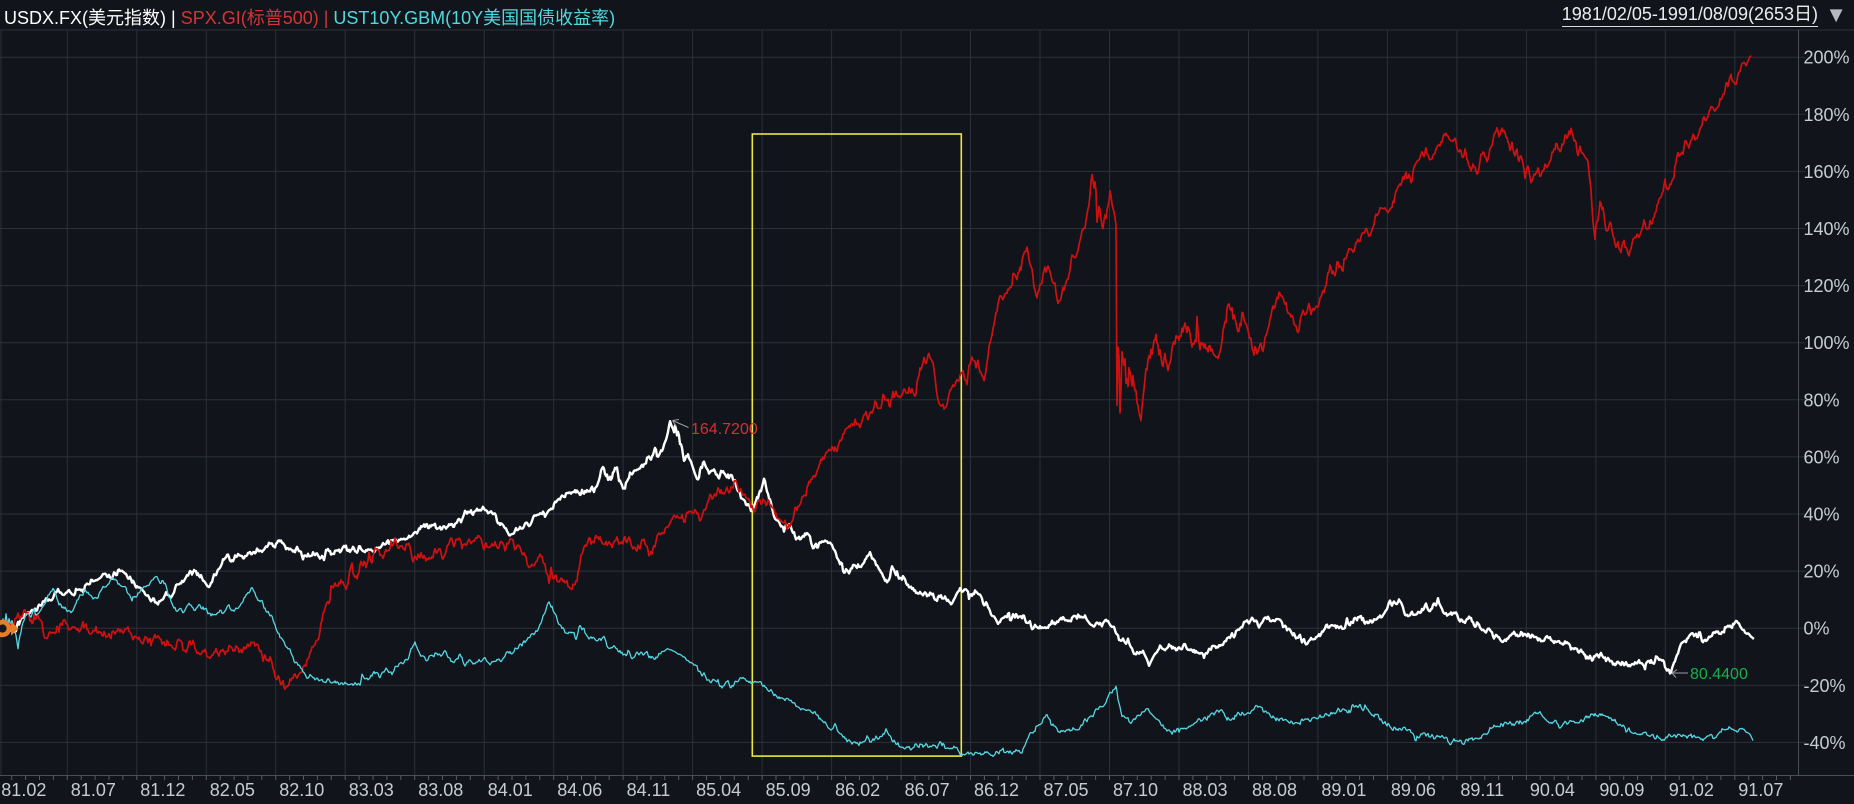  What do you see at coordinates (1822, 457) in the screenshot?
I see `svg-text: 60%` at bounding box center [1822, 457].